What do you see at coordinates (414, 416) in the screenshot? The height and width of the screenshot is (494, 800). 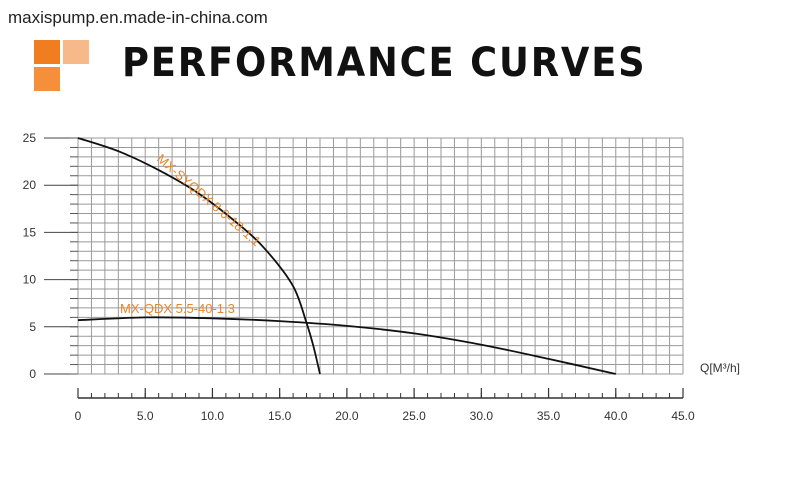 I see `x-tick-label: 25.0` at bounding box center [414, 416].